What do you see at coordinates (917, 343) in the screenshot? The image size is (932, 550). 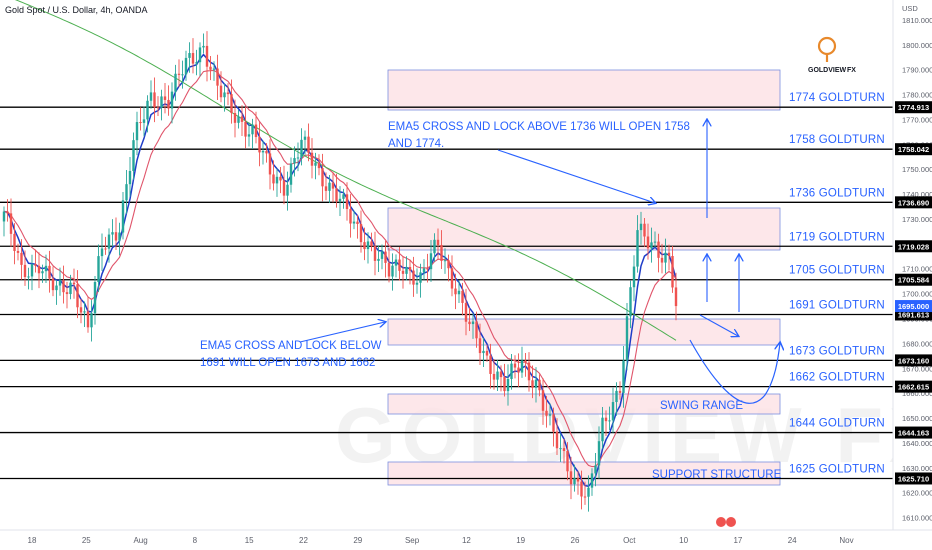 I see `y-tick-label: 1680.000` at bounding box center [917, 343].